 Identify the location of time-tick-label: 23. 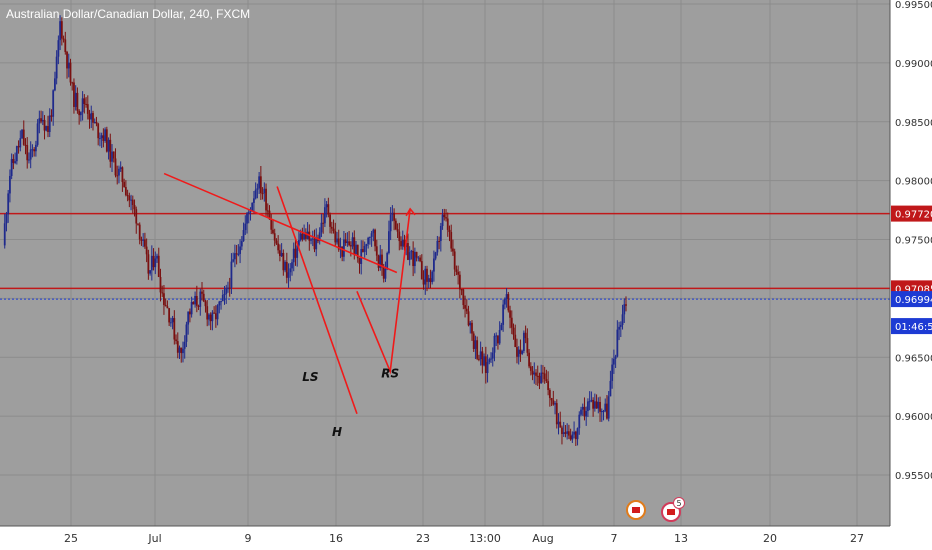
(423, 538).